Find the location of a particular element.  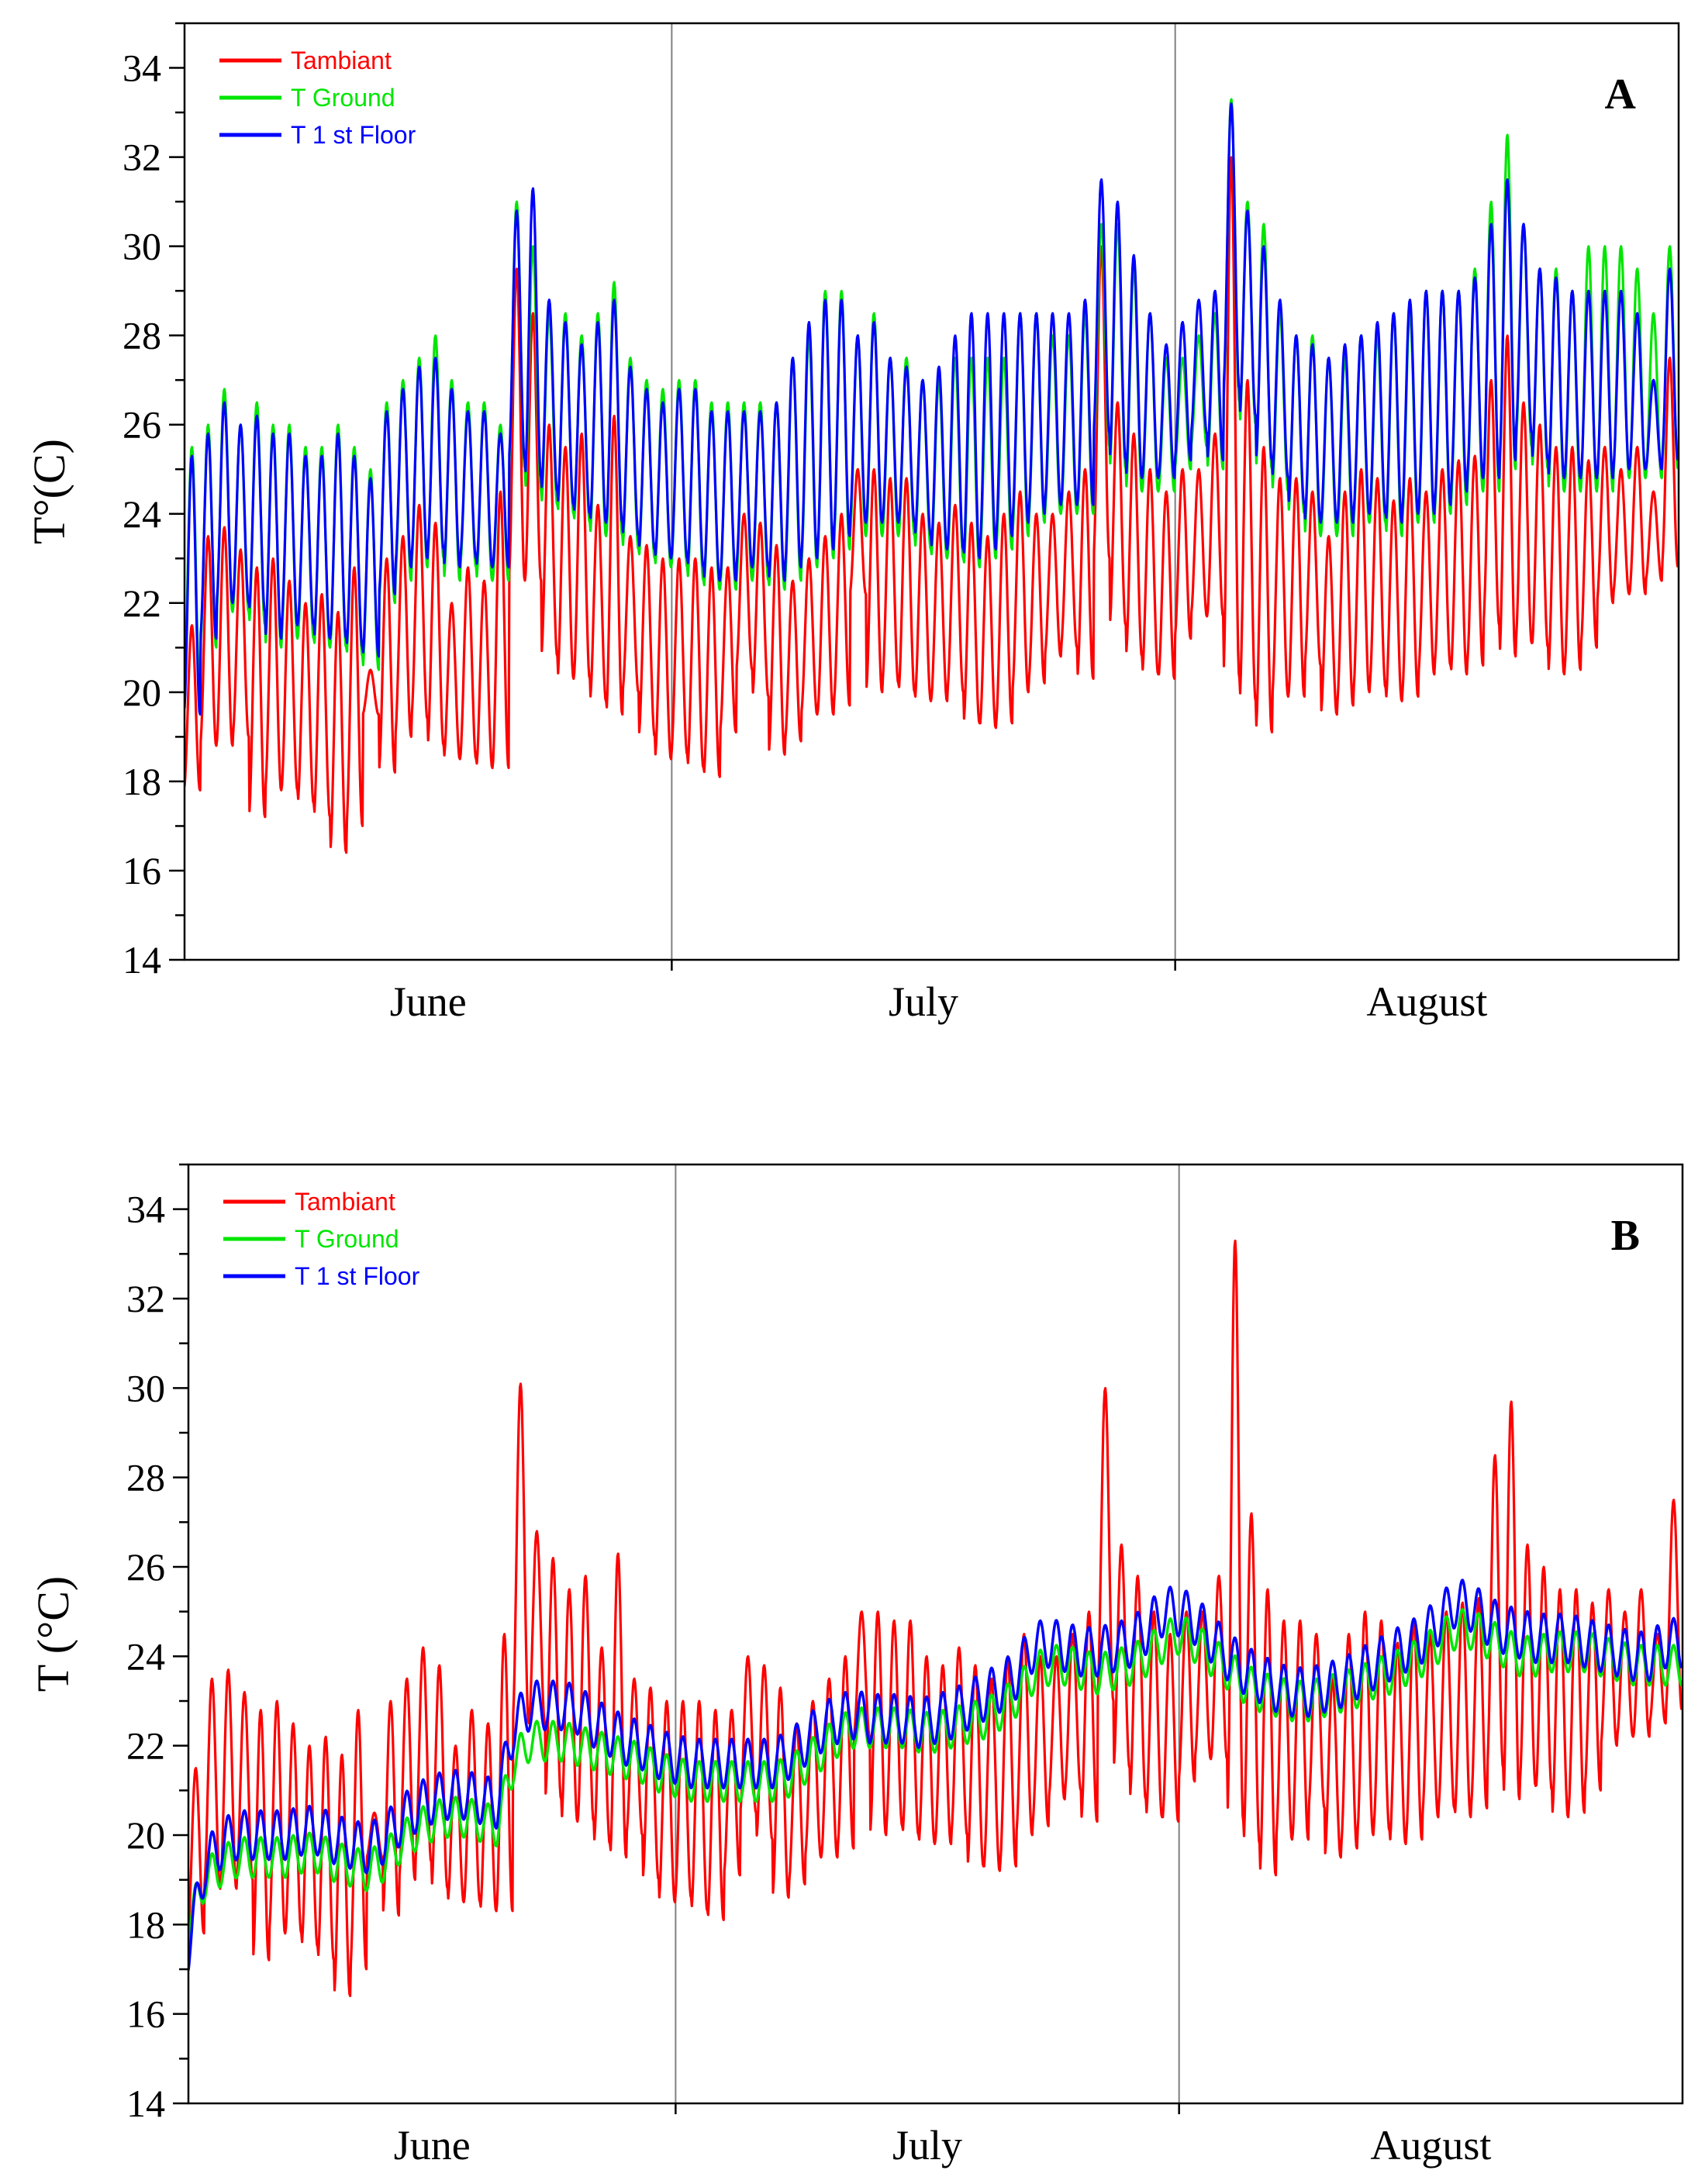

panel-letter: B is located at coordinates (1625, 1236).